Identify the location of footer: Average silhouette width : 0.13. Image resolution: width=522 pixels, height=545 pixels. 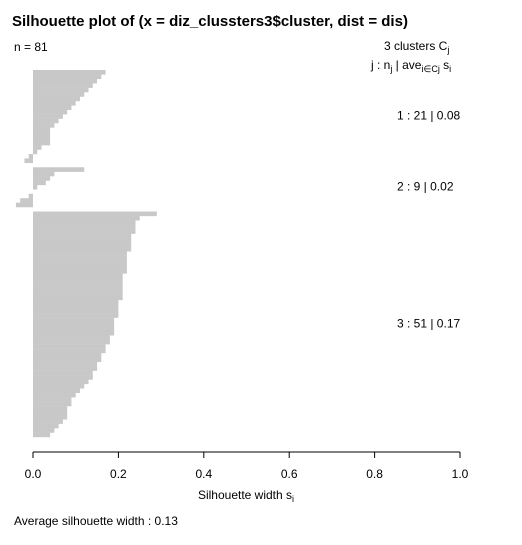
(96, 521).